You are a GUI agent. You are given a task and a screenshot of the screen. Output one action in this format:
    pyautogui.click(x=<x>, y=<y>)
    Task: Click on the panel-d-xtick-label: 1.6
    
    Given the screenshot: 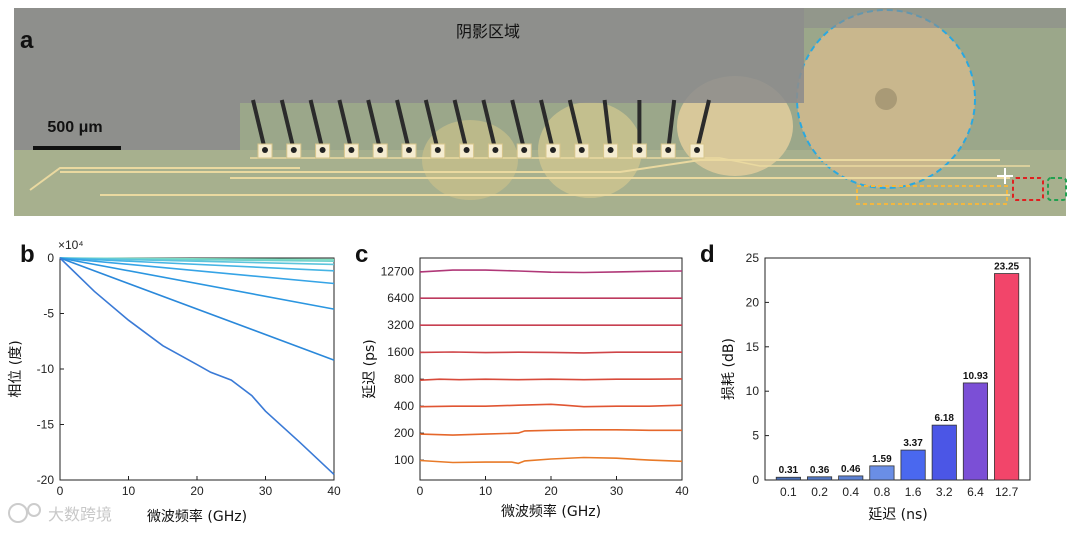 What is the action you would take?
    pyautogui.click(x=913, y=492)
    